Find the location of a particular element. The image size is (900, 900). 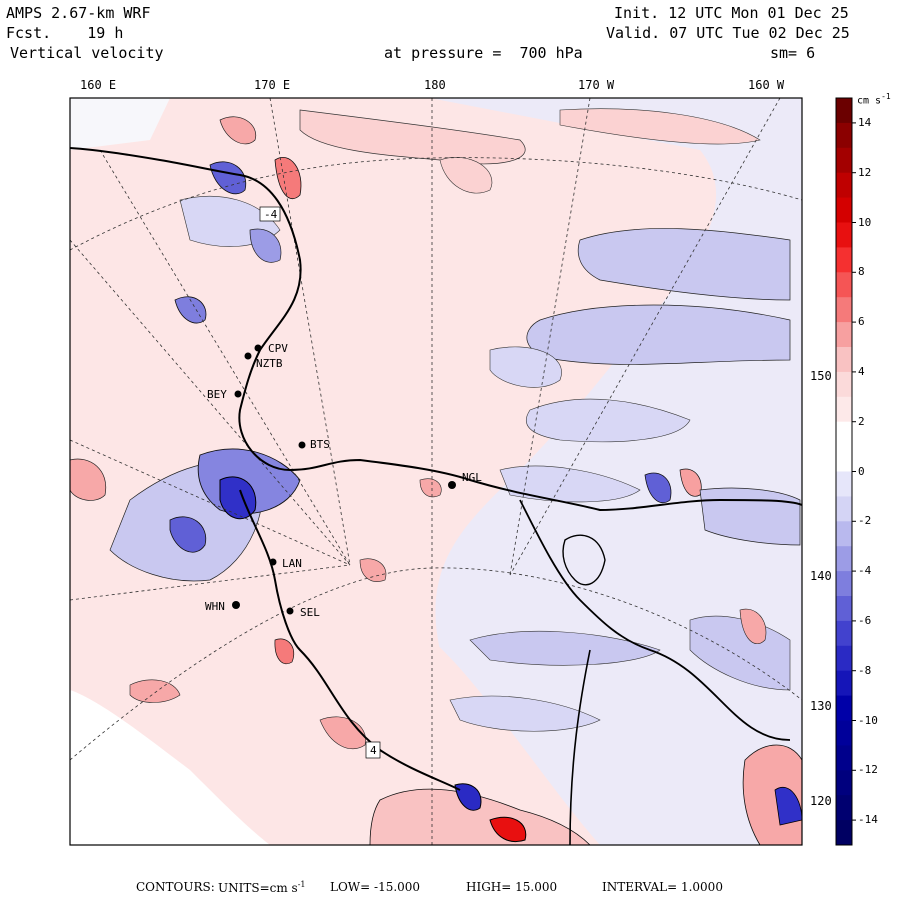

footer-interval: INTERVAL= 1.0000 is located at coordinates (662, 887).